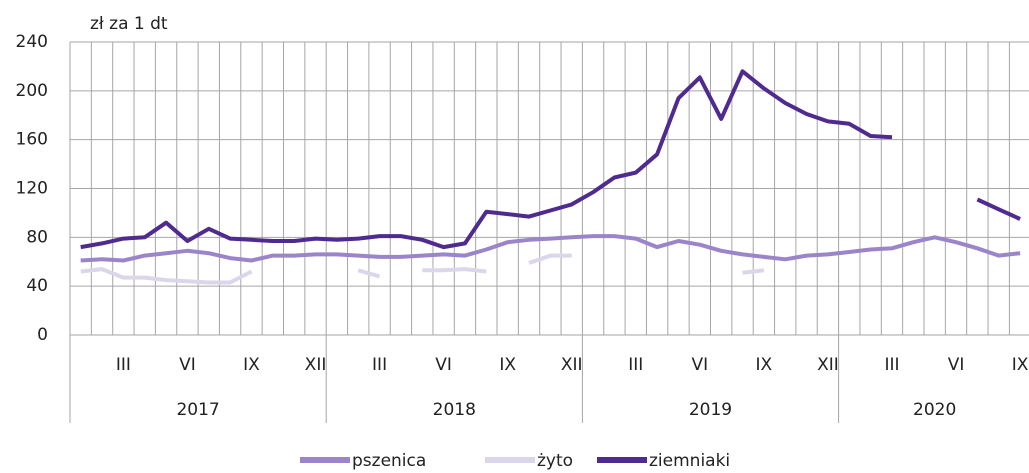 This screenshot has width=1029, height=473. I want to click on y-tick-label: 0, so click(42, 335).